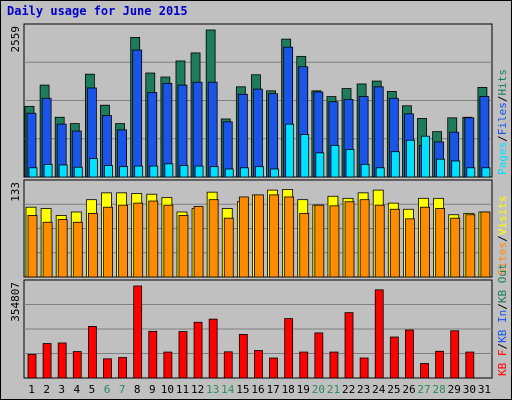 Image resolution: width=512 pixels, height=400 pixels. Describe the element at coordinates (92, 389) in the screenshot. I see `x-axis-day-label: 5` at that location.